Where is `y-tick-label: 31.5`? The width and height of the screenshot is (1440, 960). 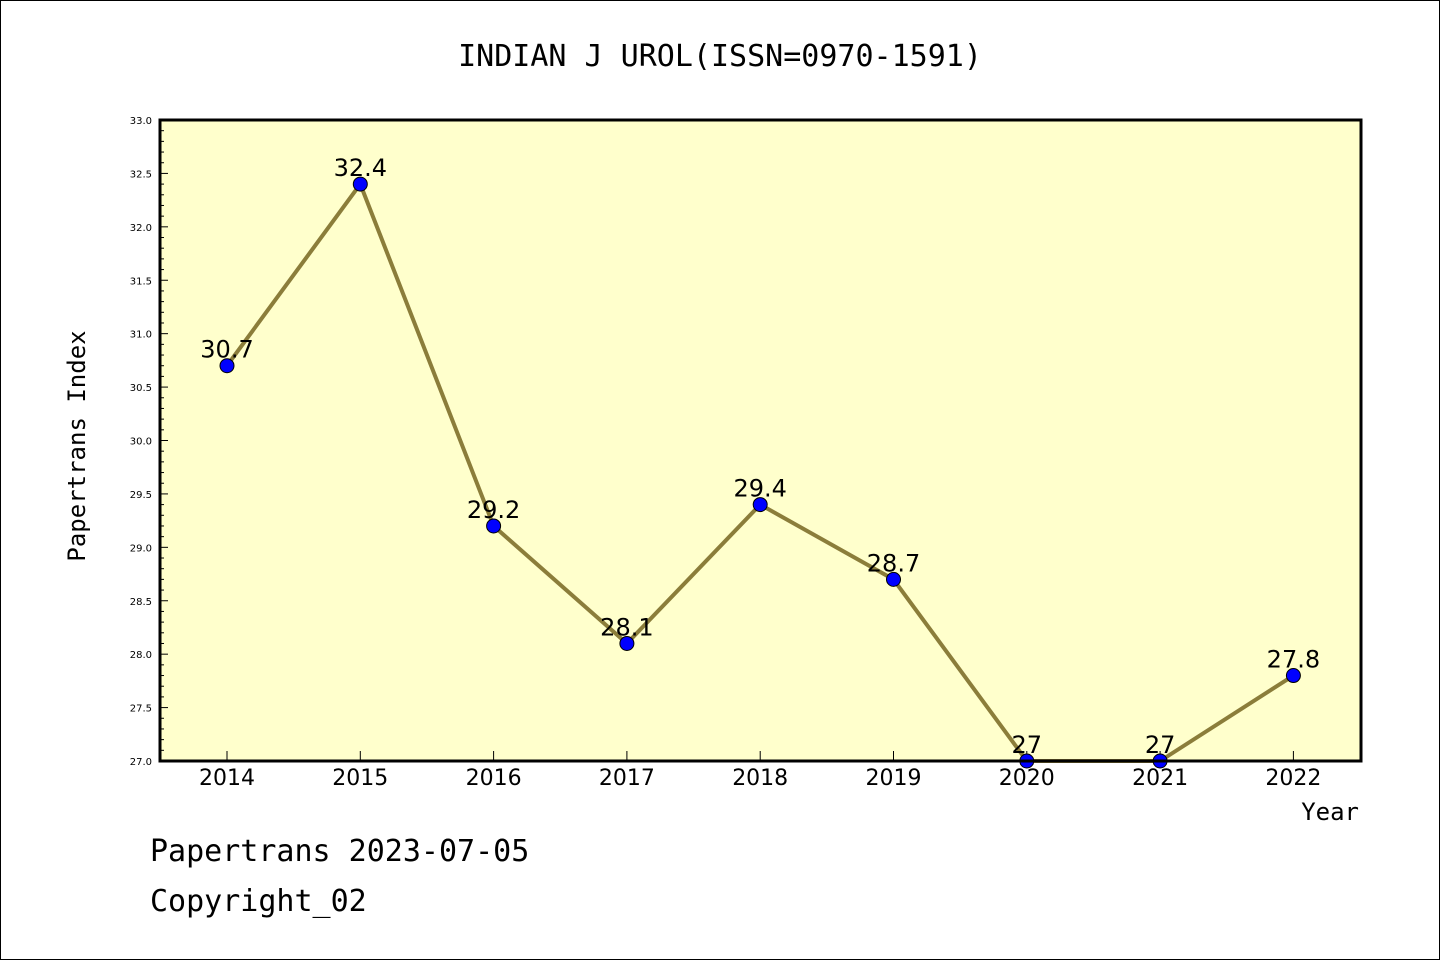
y-tick-label: 31.5 is located at coordinates (141, 281).